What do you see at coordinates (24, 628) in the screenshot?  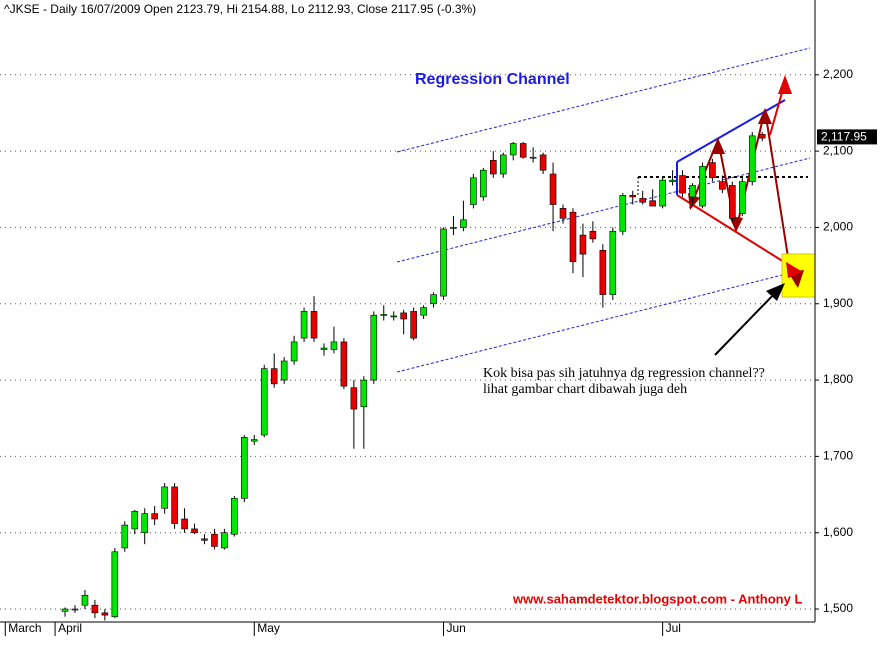 I see `x-tick-label: March` at bounding box center [24, 628].